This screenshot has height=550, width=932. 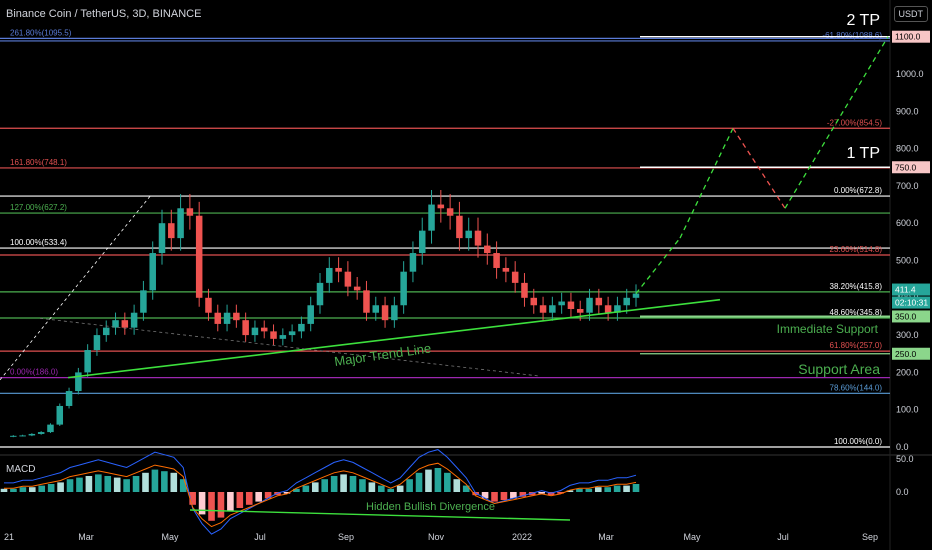 I want to click on fib-level-label: 161.80%(748.1), so click(x=38, y=162).